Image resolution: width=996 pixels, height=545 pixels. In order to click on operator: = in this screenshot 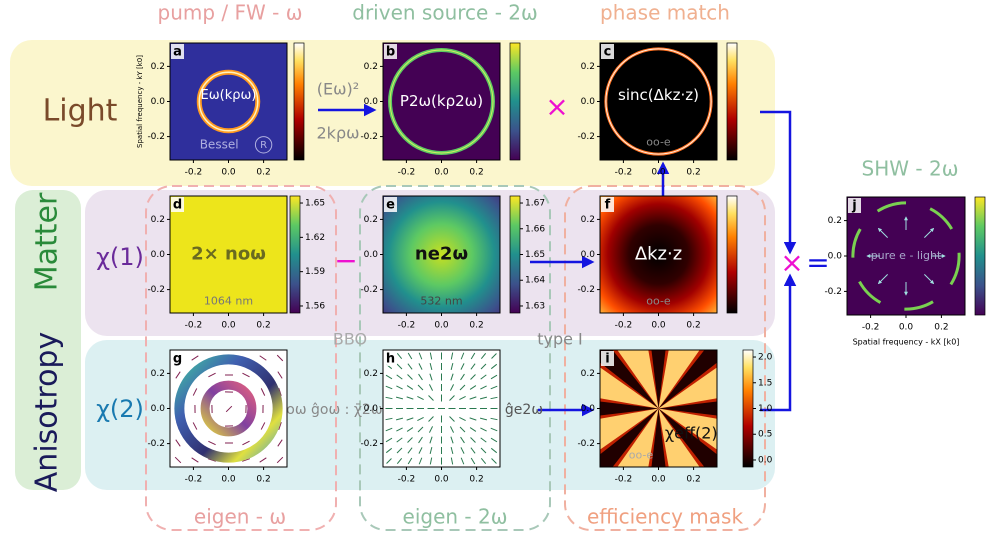, I will do `click(817, 262)`.